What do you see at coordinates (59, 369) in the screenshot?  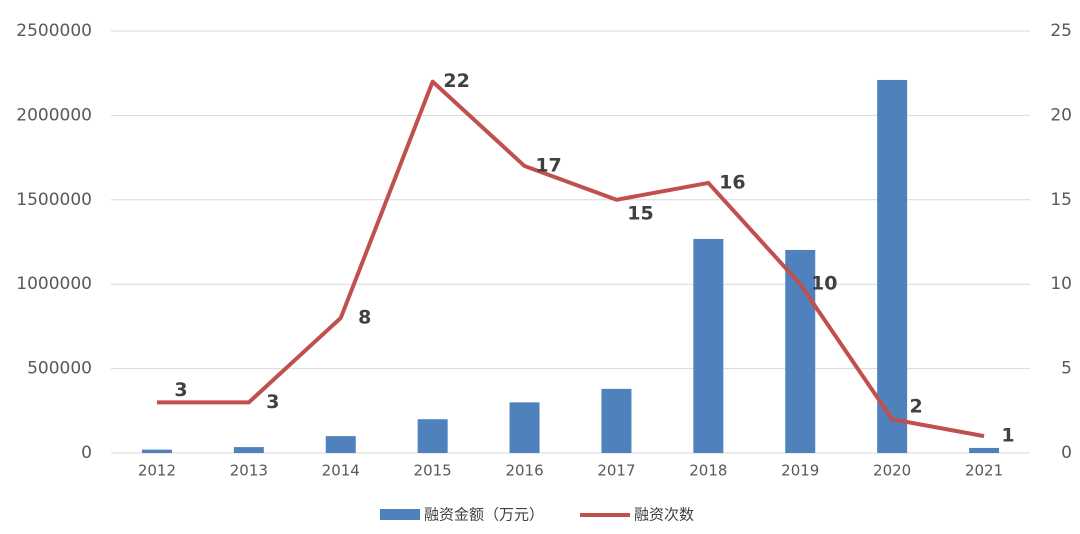 I see `y-tick-label: 500000` at bounding box center [59, 369].